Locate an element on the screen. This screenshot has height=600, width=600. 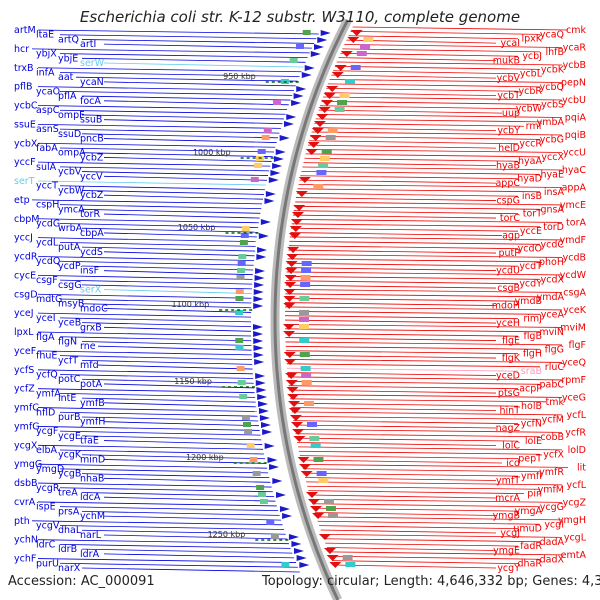
gene-label-serT: serT is located at coordinates (24, 181).